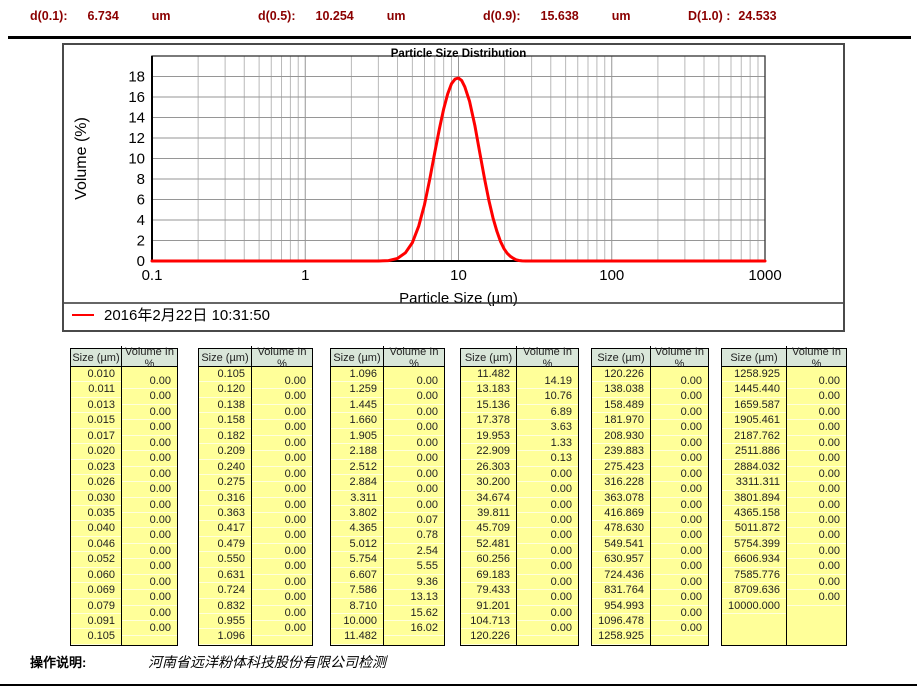  Describe the element at coordinates (488, 498) in the screenshot. I see `size-cell: 34.674` at that location.